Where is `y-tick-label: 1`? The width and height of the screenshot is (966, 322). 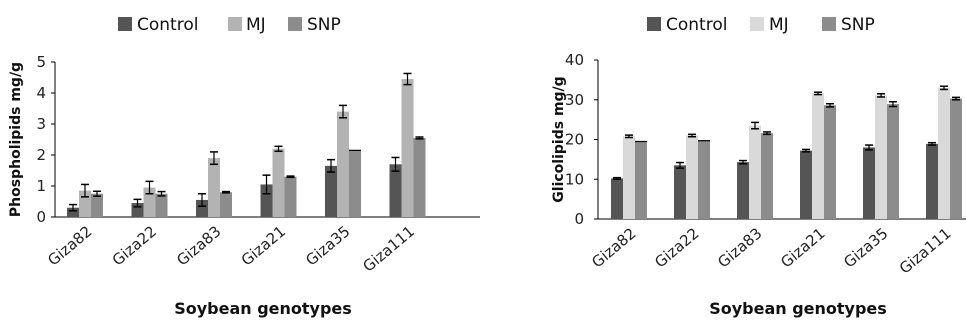 y-tick-label: 1 is located at coordinates (41, 186).